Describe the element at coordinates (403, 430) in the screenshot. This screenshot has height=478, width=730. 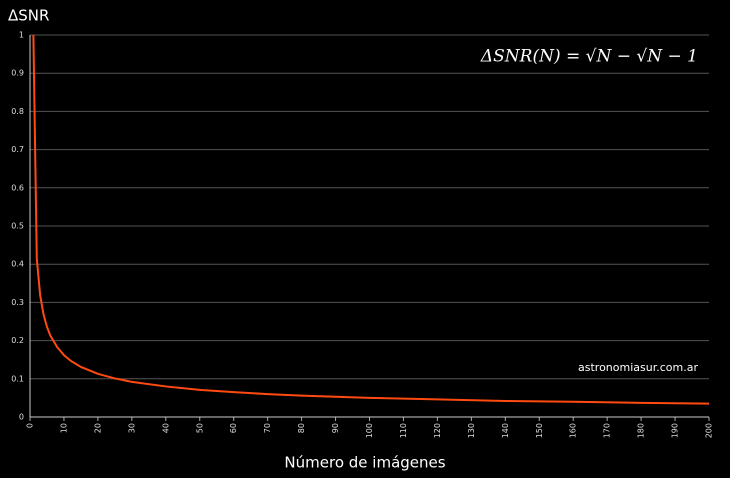
I see `x-tick-label: 110` at that location.